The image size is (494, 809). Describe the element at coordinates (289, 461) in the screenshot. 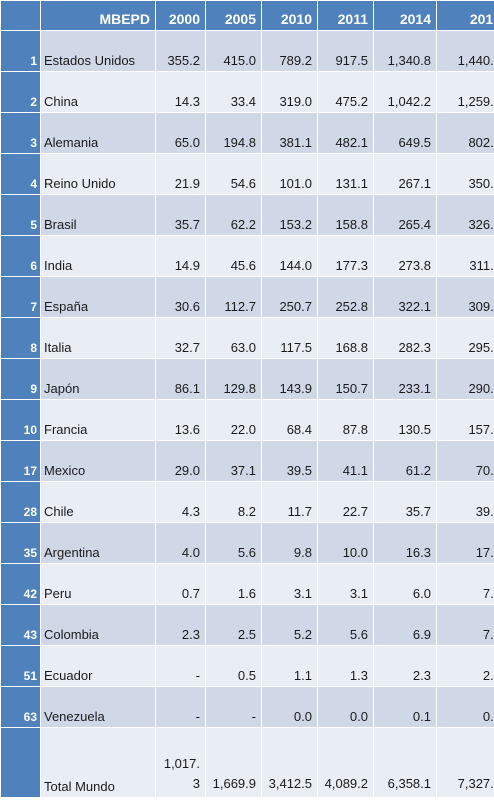

I see `value-cell-2010: 39.5` at that location.